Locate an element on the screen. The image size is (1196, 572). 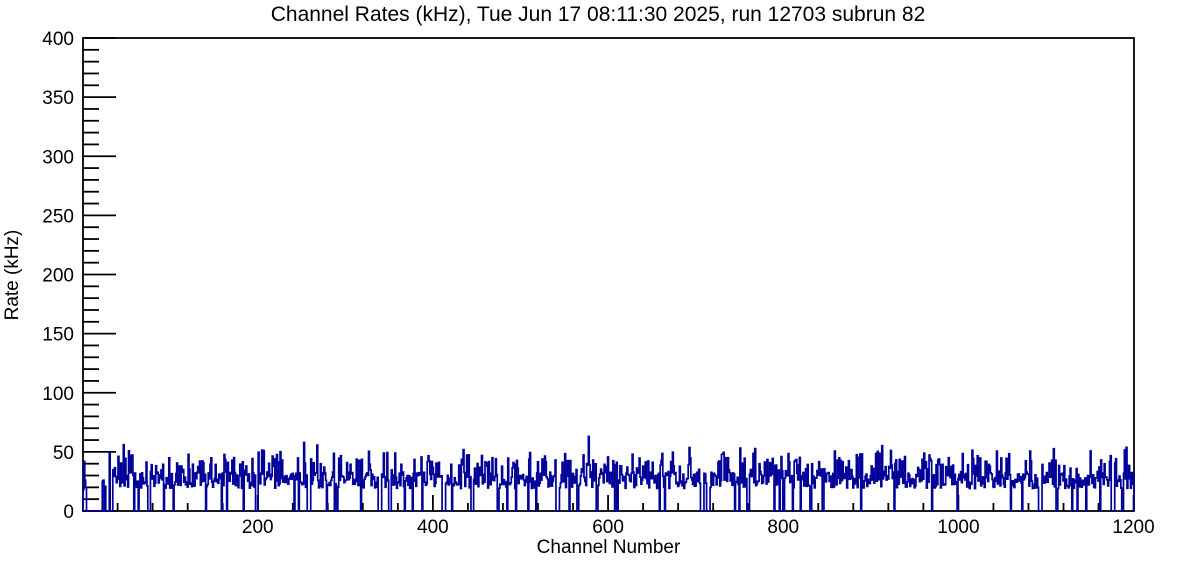
y-tick-label: 250 is located at coordinates (58, 216).